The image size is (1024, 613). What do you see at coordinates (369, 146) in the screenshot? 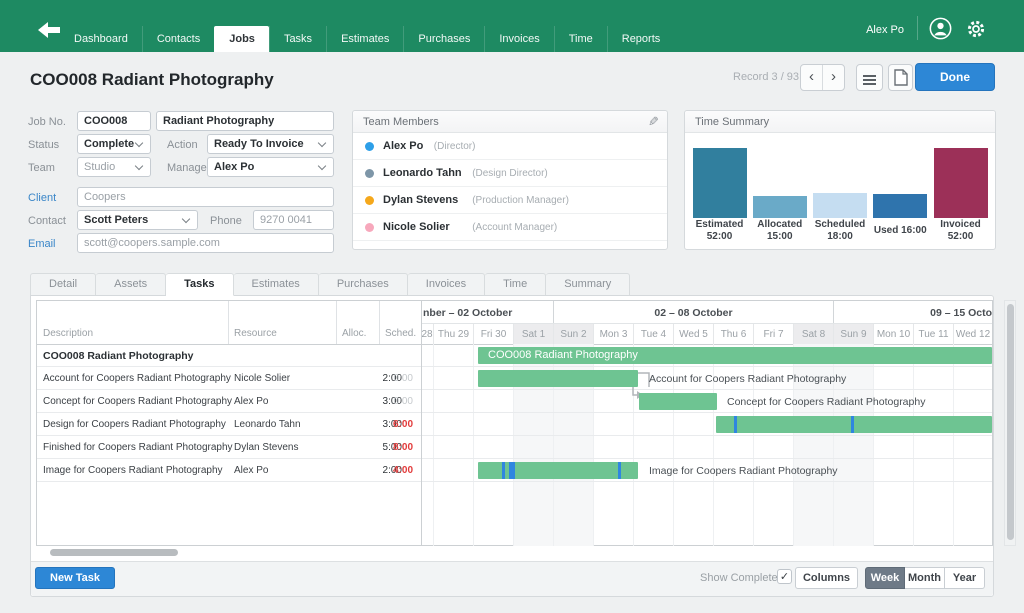
I see `member-color-dot` at bounding box center [369, 146].